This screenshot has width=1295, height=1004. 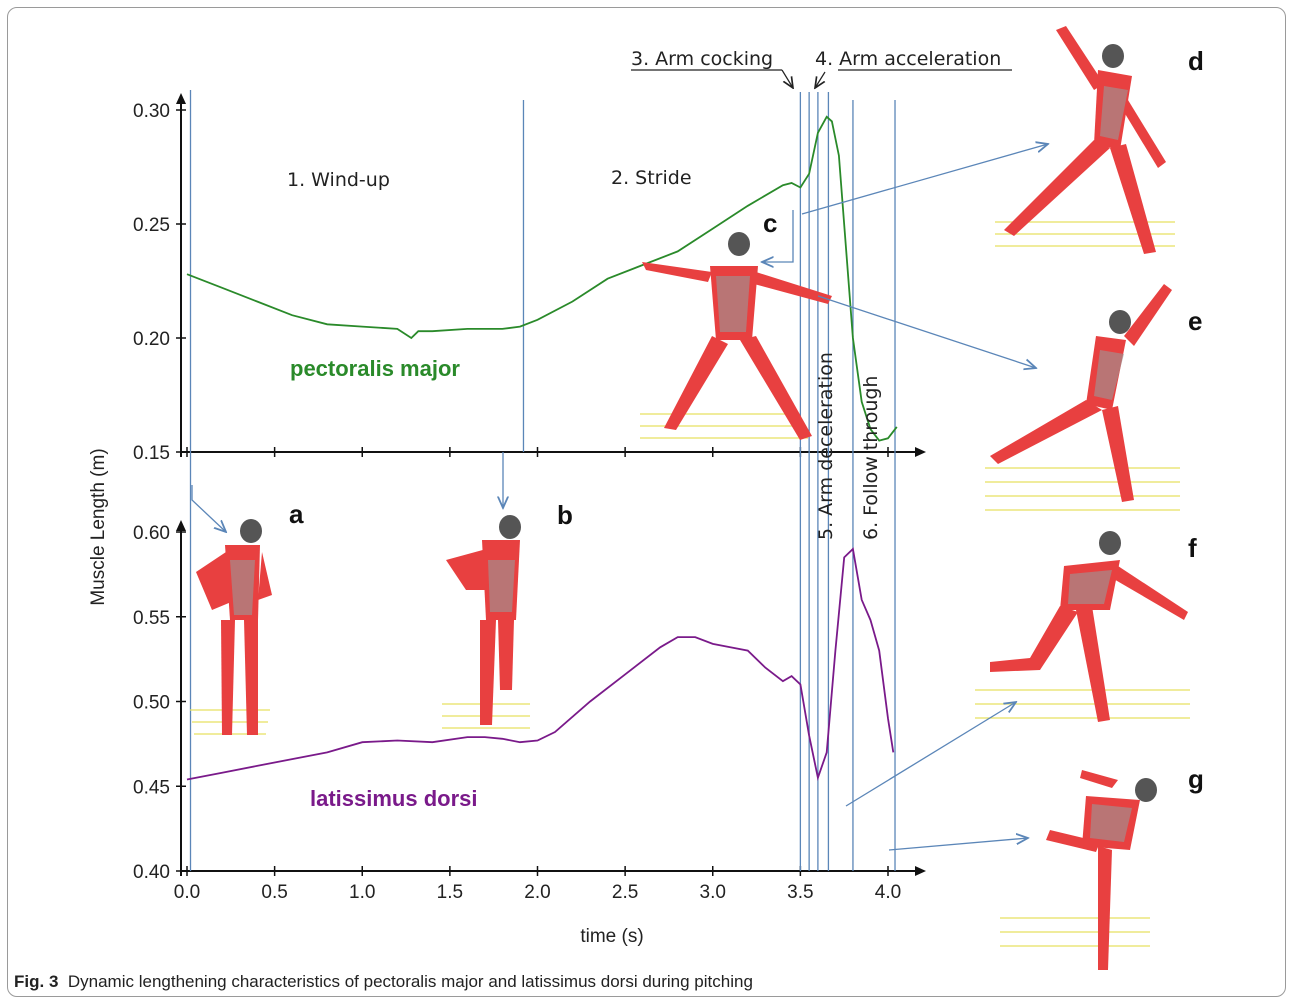 What do you see at coordinates (920, 871) in the screenshot?
I see `bottom-x-axis-arrow` at bounding box center [920, 871].